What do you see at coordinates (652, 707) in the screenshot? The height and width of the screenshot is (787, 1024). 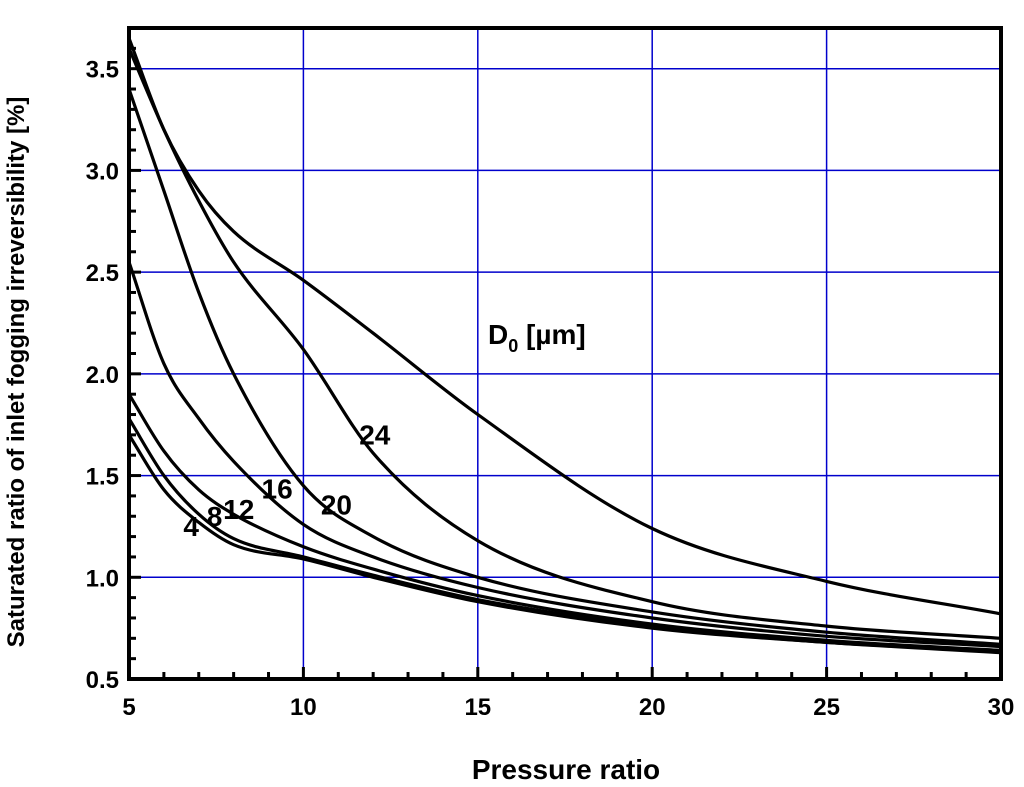 I see `x-tick-label-20: 20` at bounding box center [652, 707].